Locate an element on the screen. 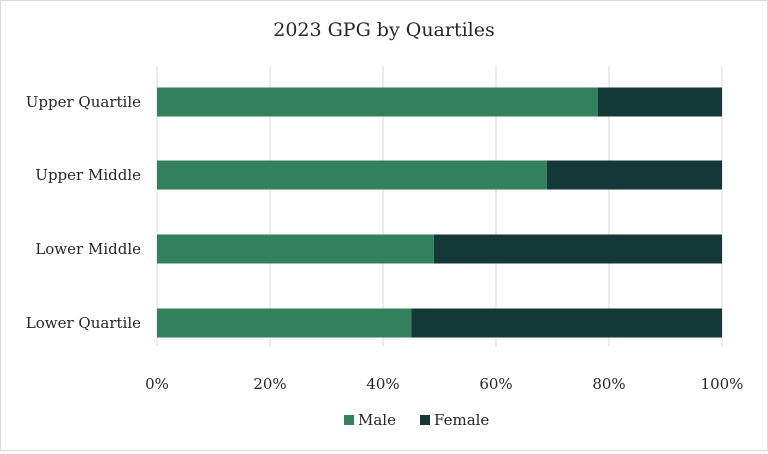 The width and height of the screenshot is (768, 454). legend-label: Female is located at coordinates (461, 420).